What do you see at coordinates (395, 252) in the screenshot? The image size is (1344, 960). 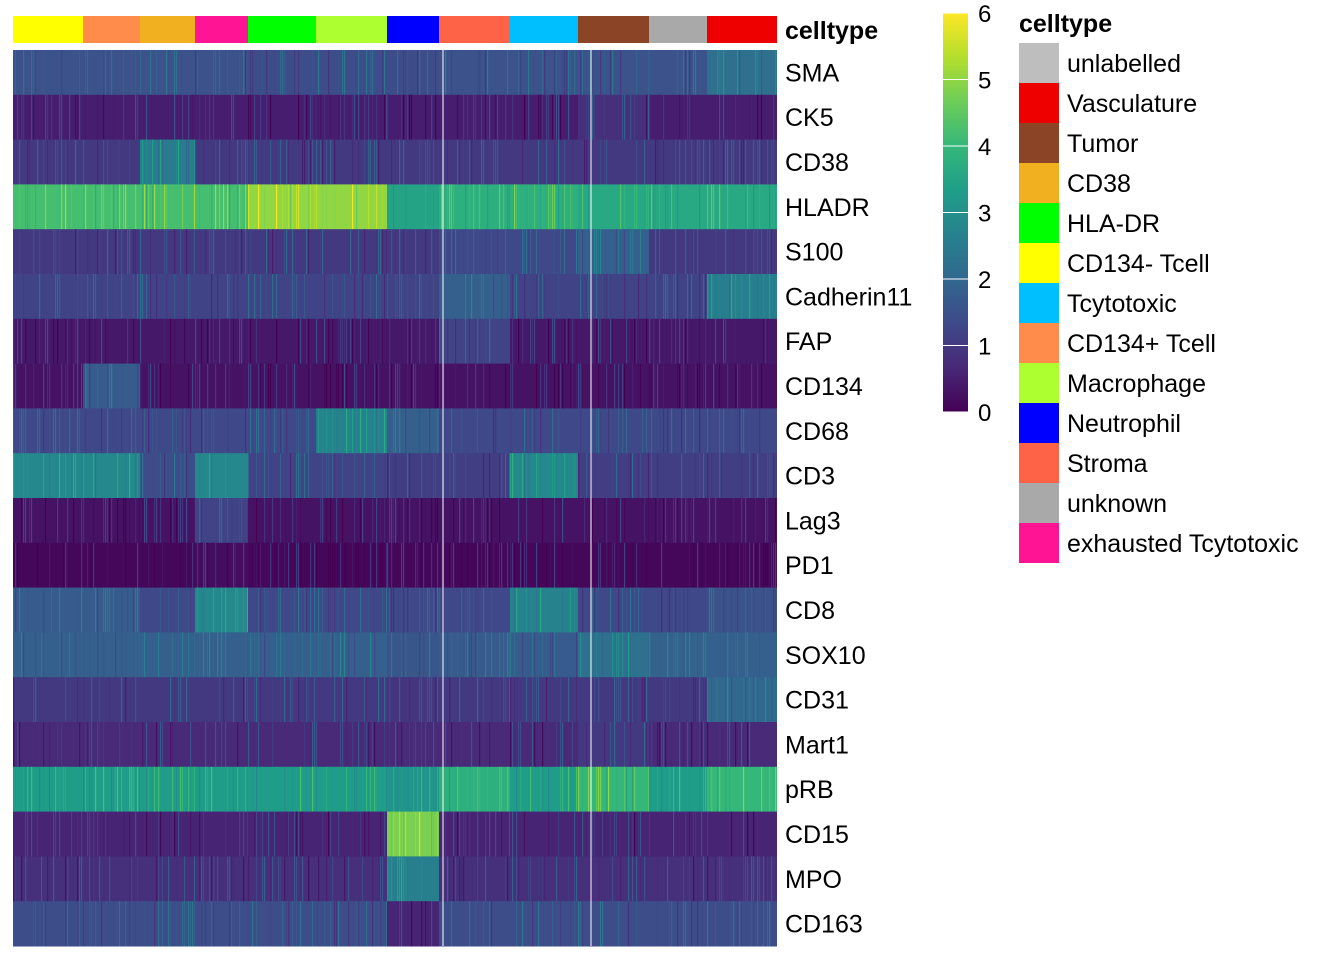 I see `heatmap-row-S100` at bounding box center [395, 252].